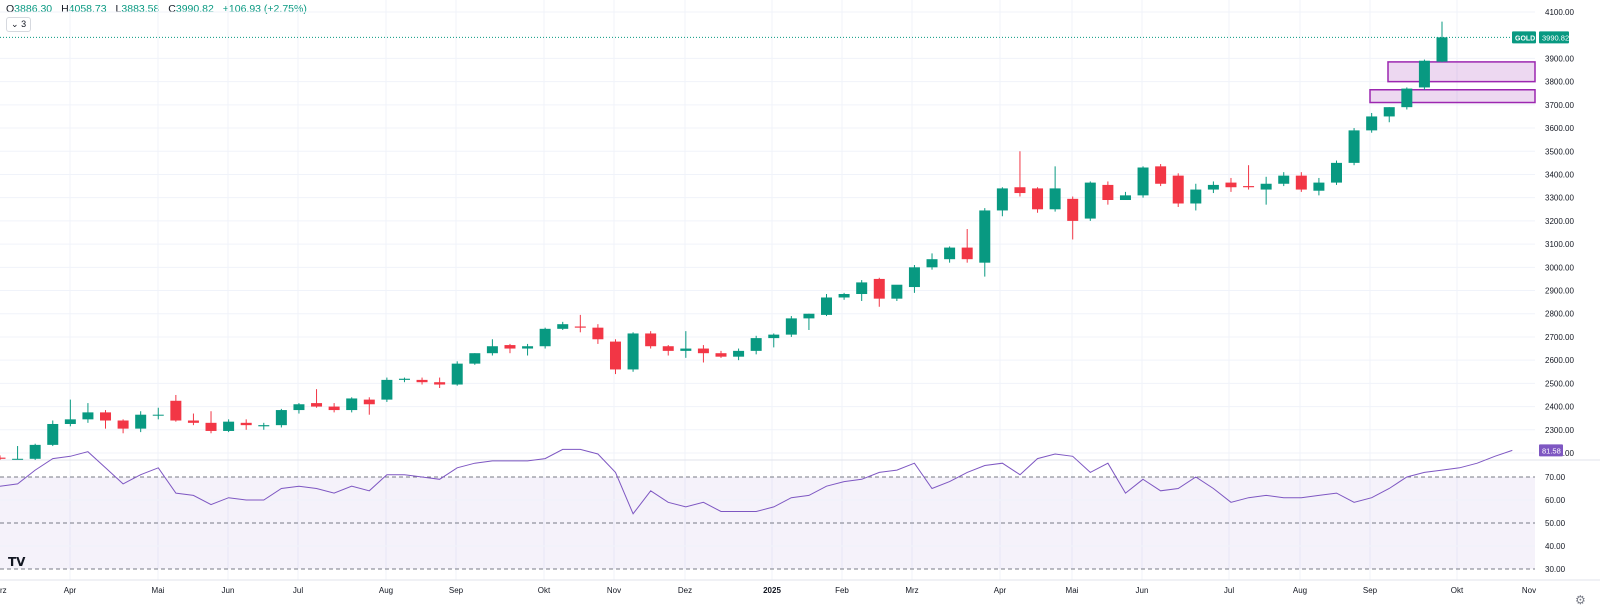  Describe the element at coordinates (1142, 590) in the screenshot. I see `time-tick-label: Jun` at that location.